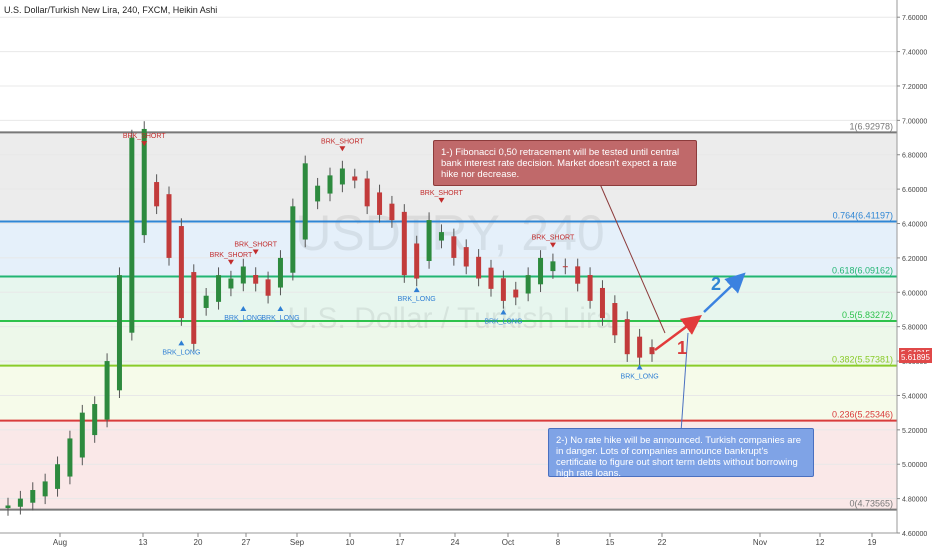  Describe the element at coordinates (558, 542) in the screenshot. I see `x-tick-label: 8` at that location.